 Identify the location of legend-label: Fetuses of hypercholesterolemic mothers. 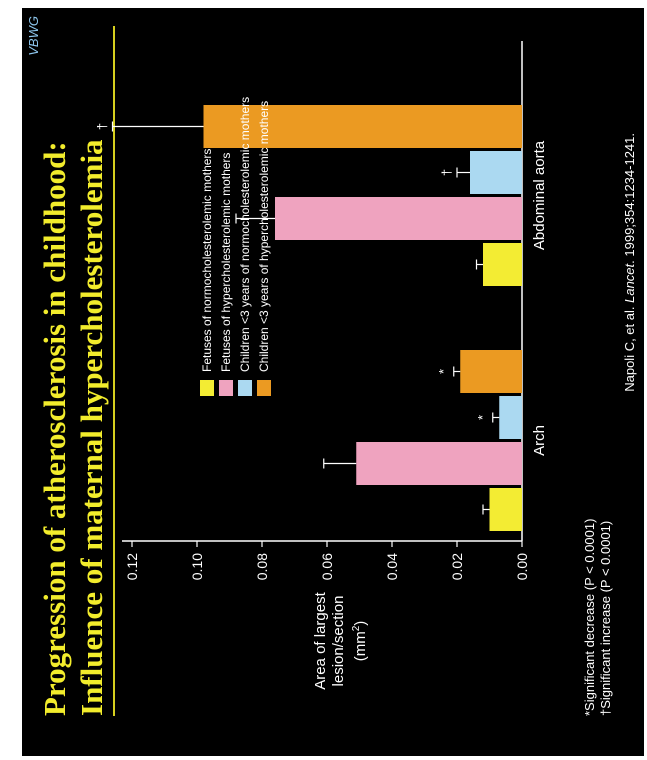
(225, 262).